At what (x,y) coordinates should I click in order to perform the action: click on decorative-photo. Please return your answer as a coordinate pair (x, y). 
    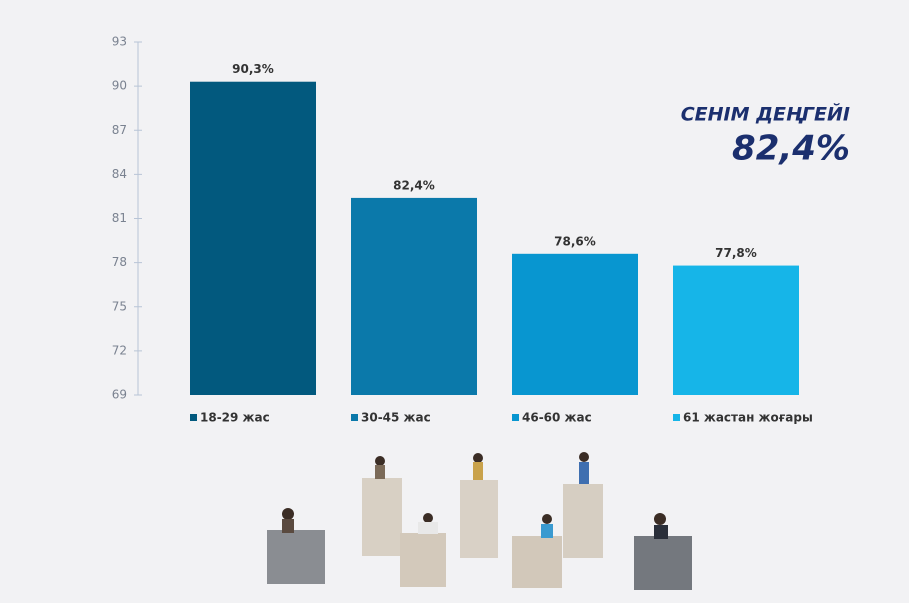
    Looking at the image, I should click on (479, 521).